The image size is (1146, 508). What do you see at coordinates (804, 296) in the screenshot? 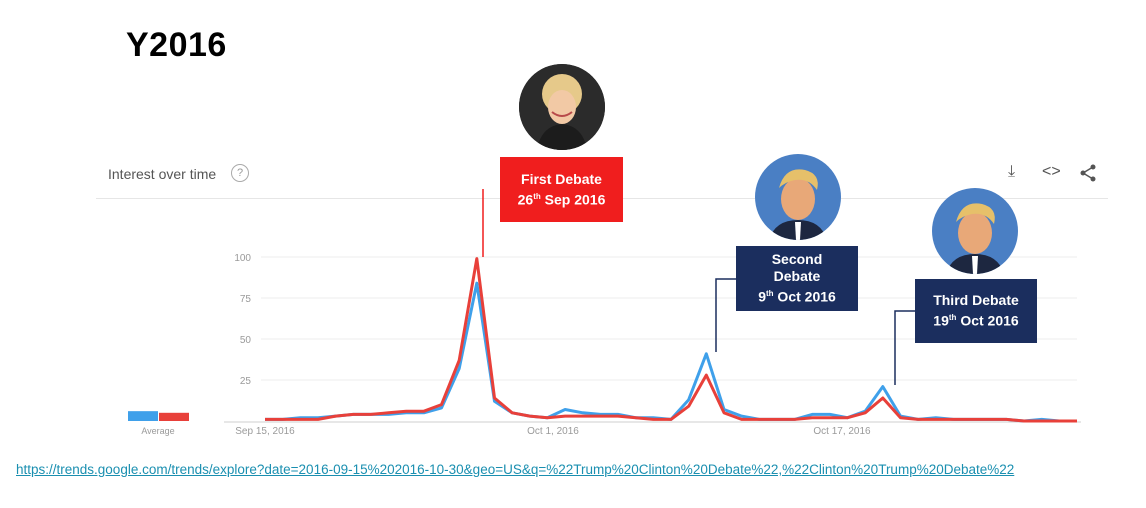
I see `second-debate-month: Oct 2016` at bounding box center [804, 296].